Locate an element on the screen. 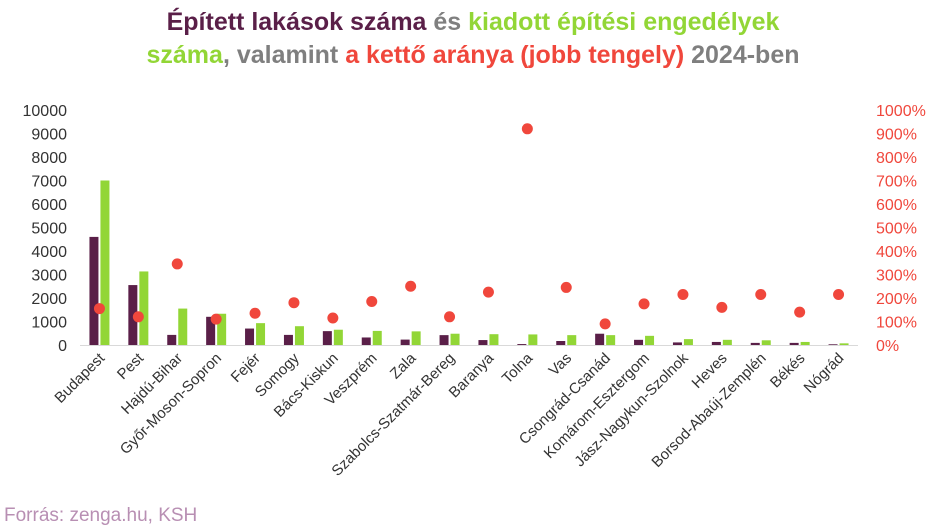 The width and height of the screenshot is (946, 532). title-year: 2024-ben is located at coordinates (742, 55).